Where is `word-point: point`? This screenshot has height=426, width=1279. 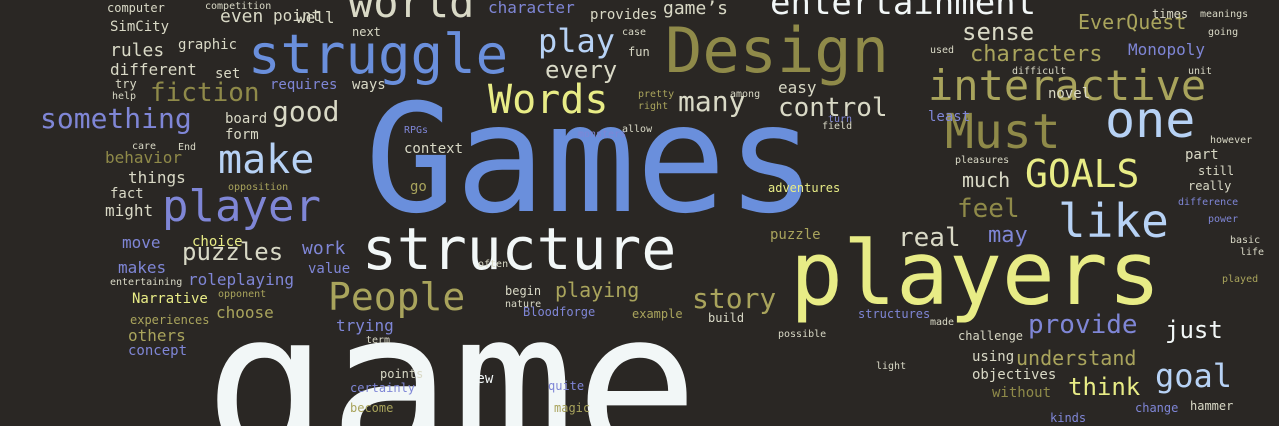
word-point: point is located at coordinates (297, 15).